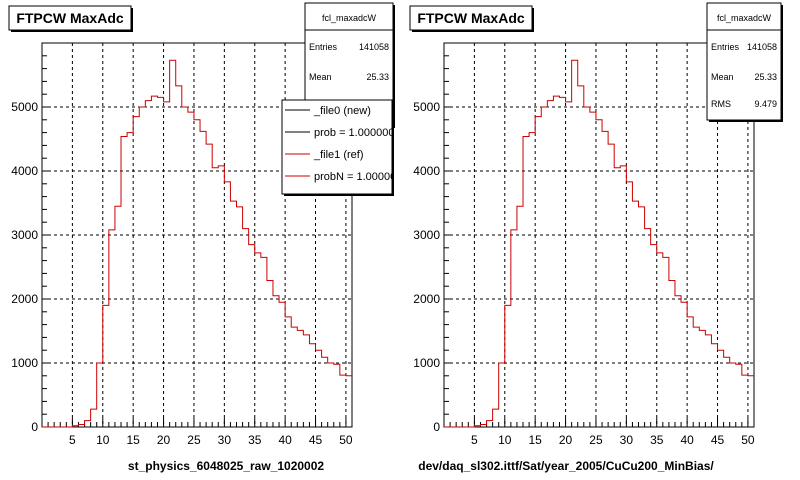 The width and height of the screenshot is (800, 480). Describe the element at coordinates (721, 104) in the screenshot. I see `stats-rms-label: RMS` at that location.